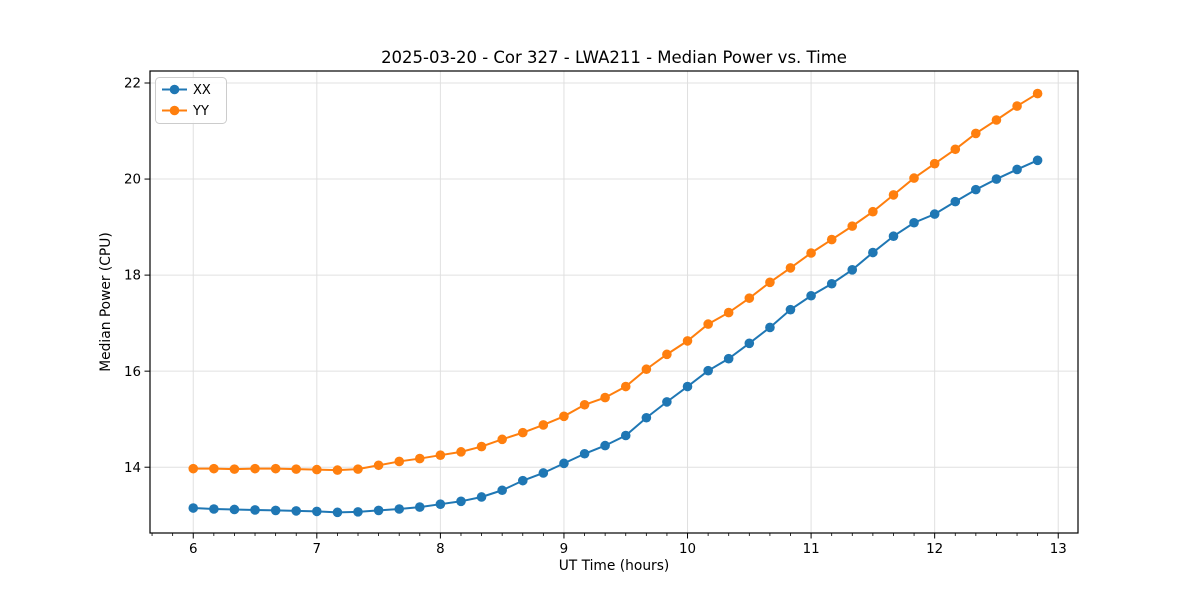 This screenshot has width=1200, height=600. What do you see at coordinates (934, 549) in the screenshot?
I see `x-tick-label: 12` at bounding box center [934, 549].